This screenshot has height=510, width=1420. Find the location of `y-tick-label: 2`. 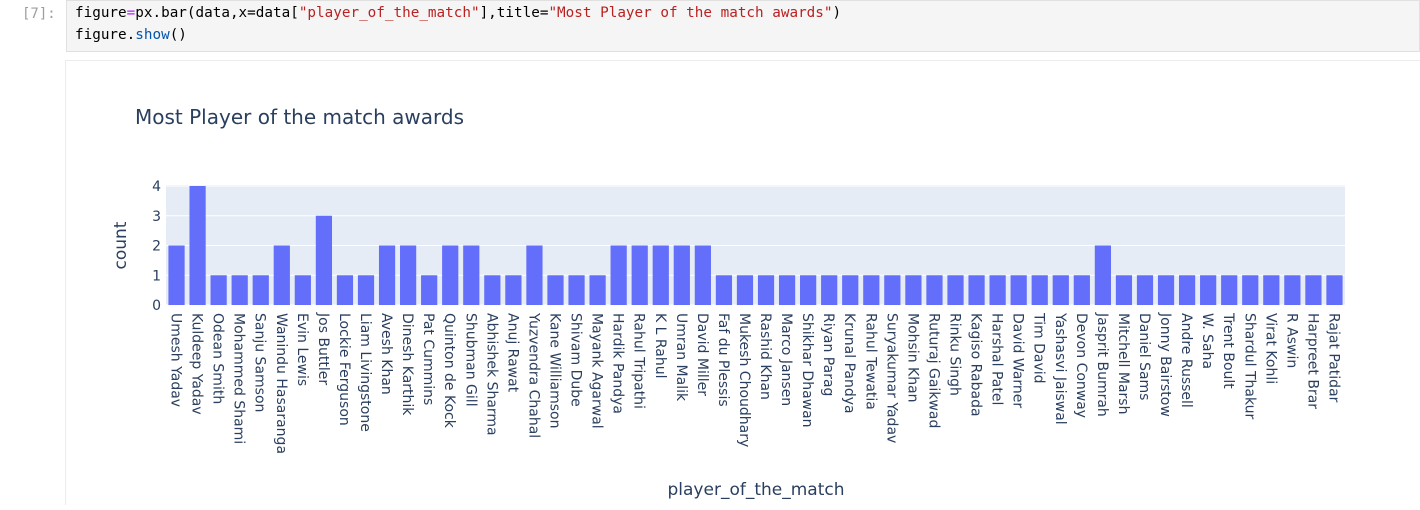

y-tick-label: 2 is located at coordinates (156, 247).